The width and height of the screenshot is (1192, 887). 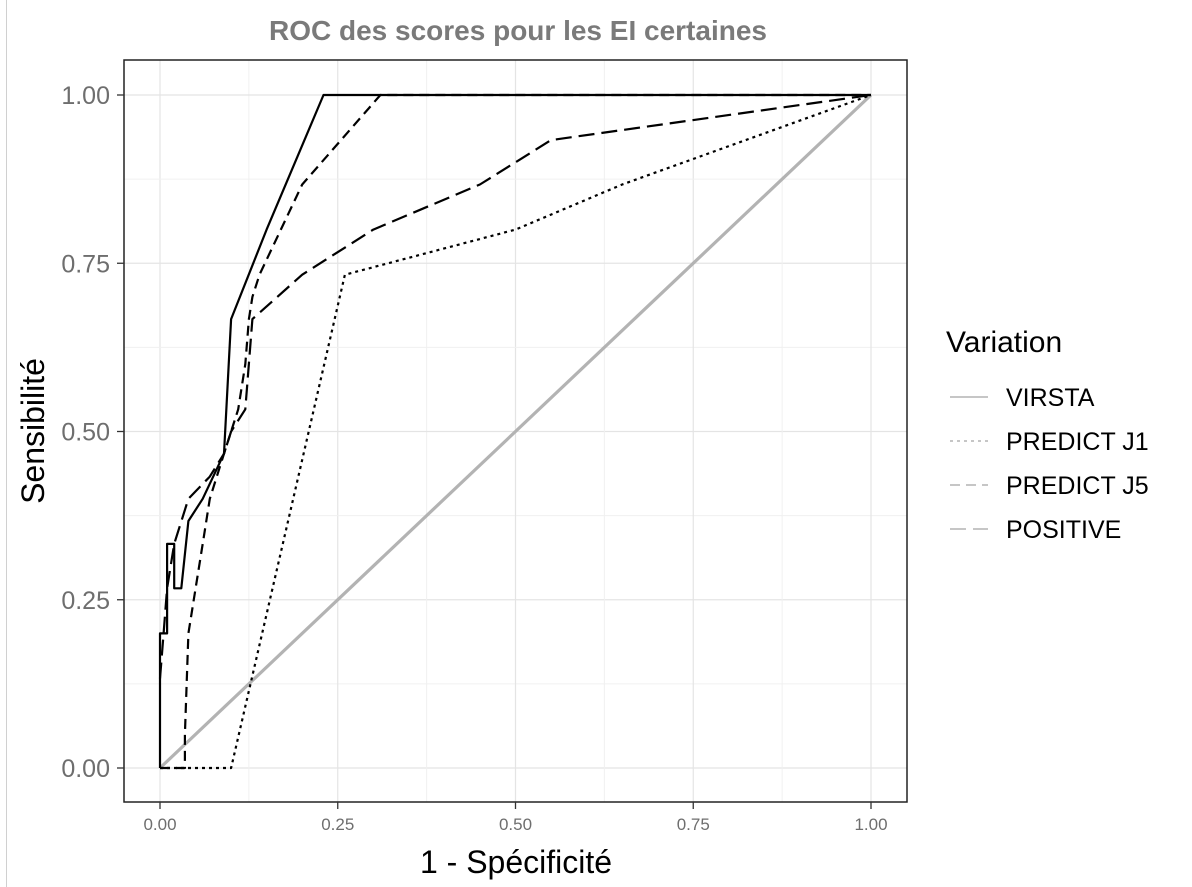 I want to click on chart-title: ROC des scores pour les EI certaines, so click(x=518, y=30).